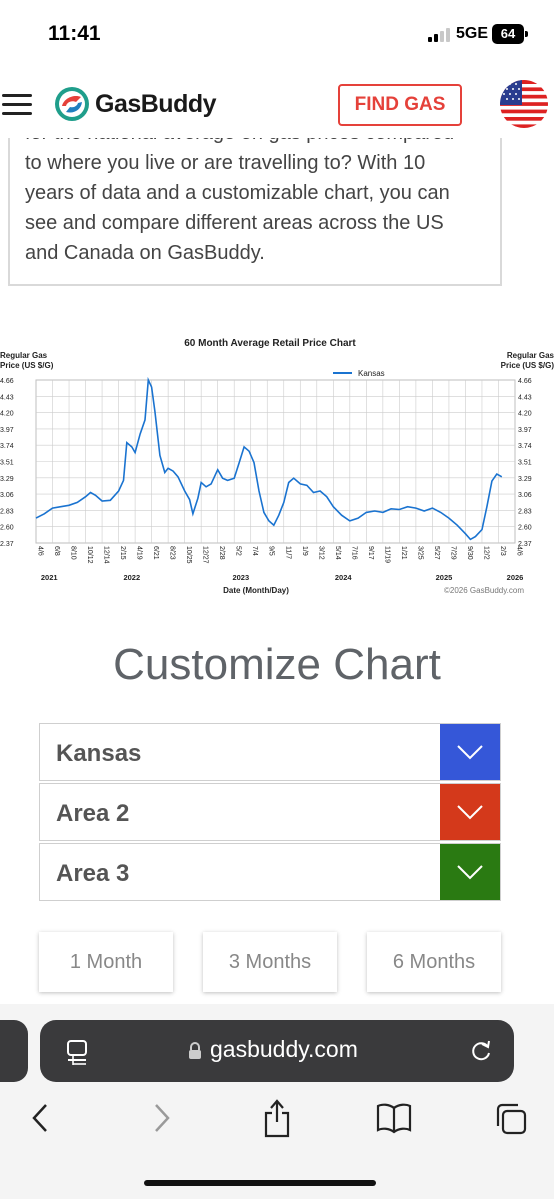 The image size is (554, 1199). Describe the element at coordinates (530, 355) in the screenshot. I see `y-axis-label-right: Regular Gas` at that location.